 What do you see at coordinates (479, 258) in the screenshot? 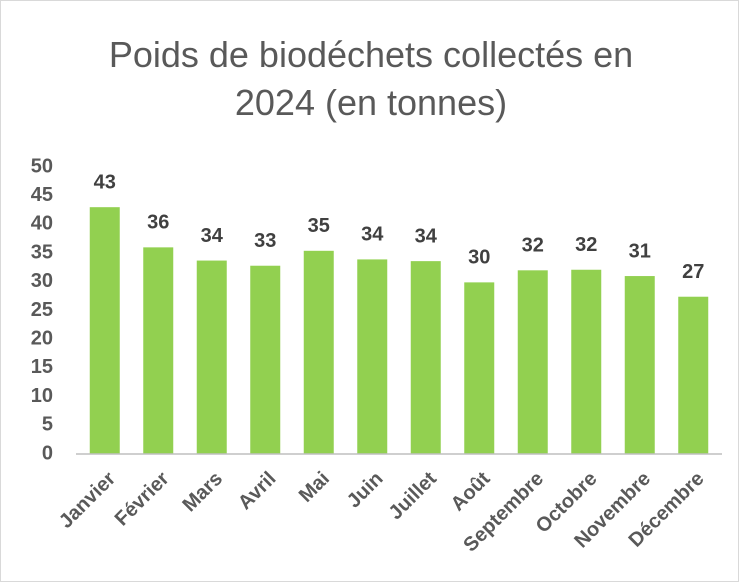
I see `value-label: 30` at bounding box center [479, 258].